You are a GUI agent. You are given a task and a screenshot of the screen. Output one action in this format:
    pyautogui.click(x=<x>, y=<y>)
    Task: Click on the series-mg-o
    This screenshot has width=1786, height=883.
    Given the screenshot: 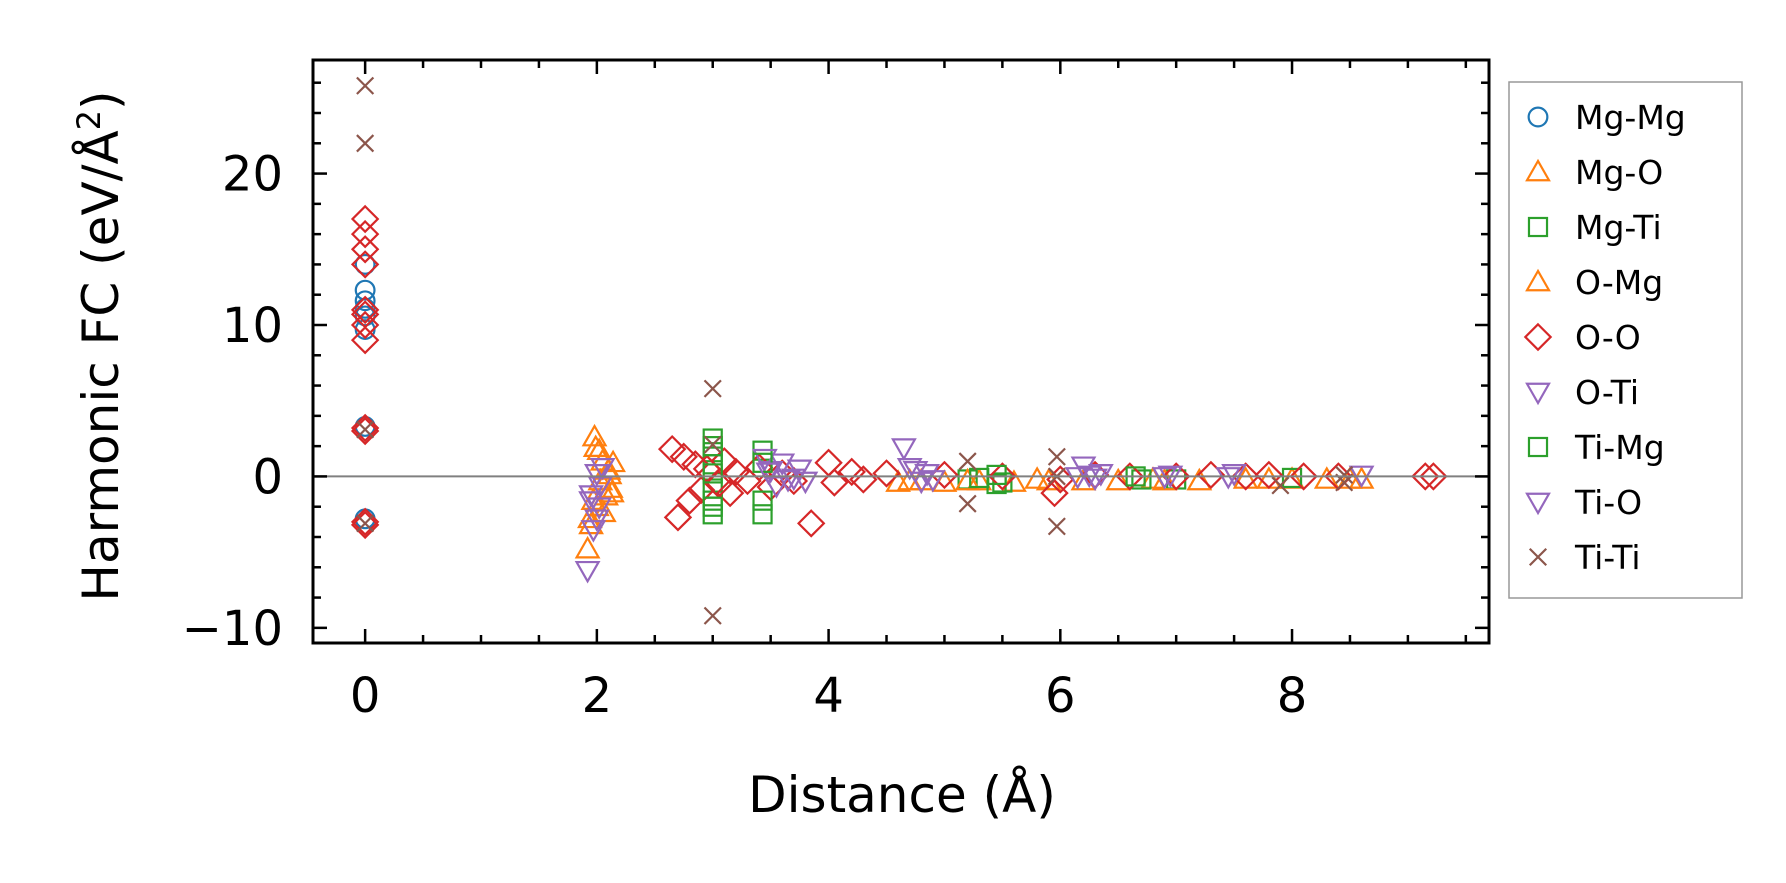 What is the action you would take?
    pyautogui.click(x=974, y=491)
    